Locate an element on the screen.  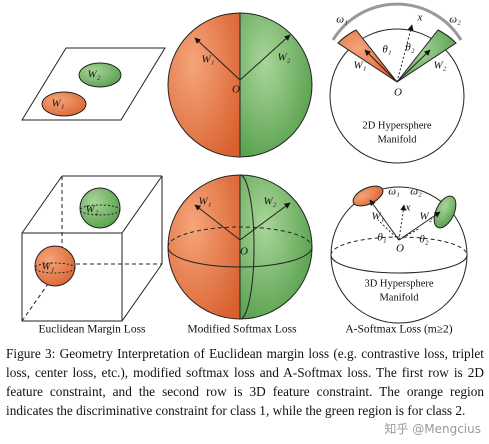
panel-sphere is located at coordinates (240, 247).